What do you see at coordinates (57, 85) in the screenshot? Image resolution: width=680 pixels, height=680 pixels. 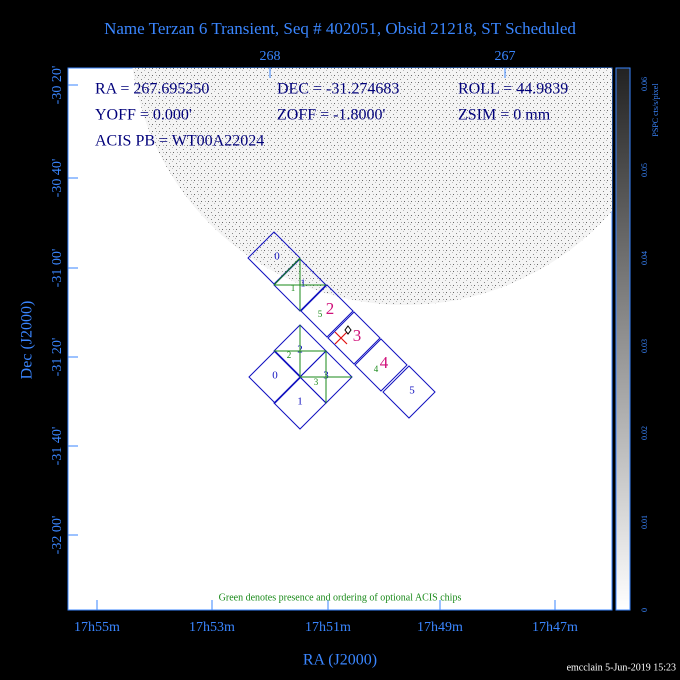 I see `left-tick-label: -30 20'` at bounding box center [57, 85].